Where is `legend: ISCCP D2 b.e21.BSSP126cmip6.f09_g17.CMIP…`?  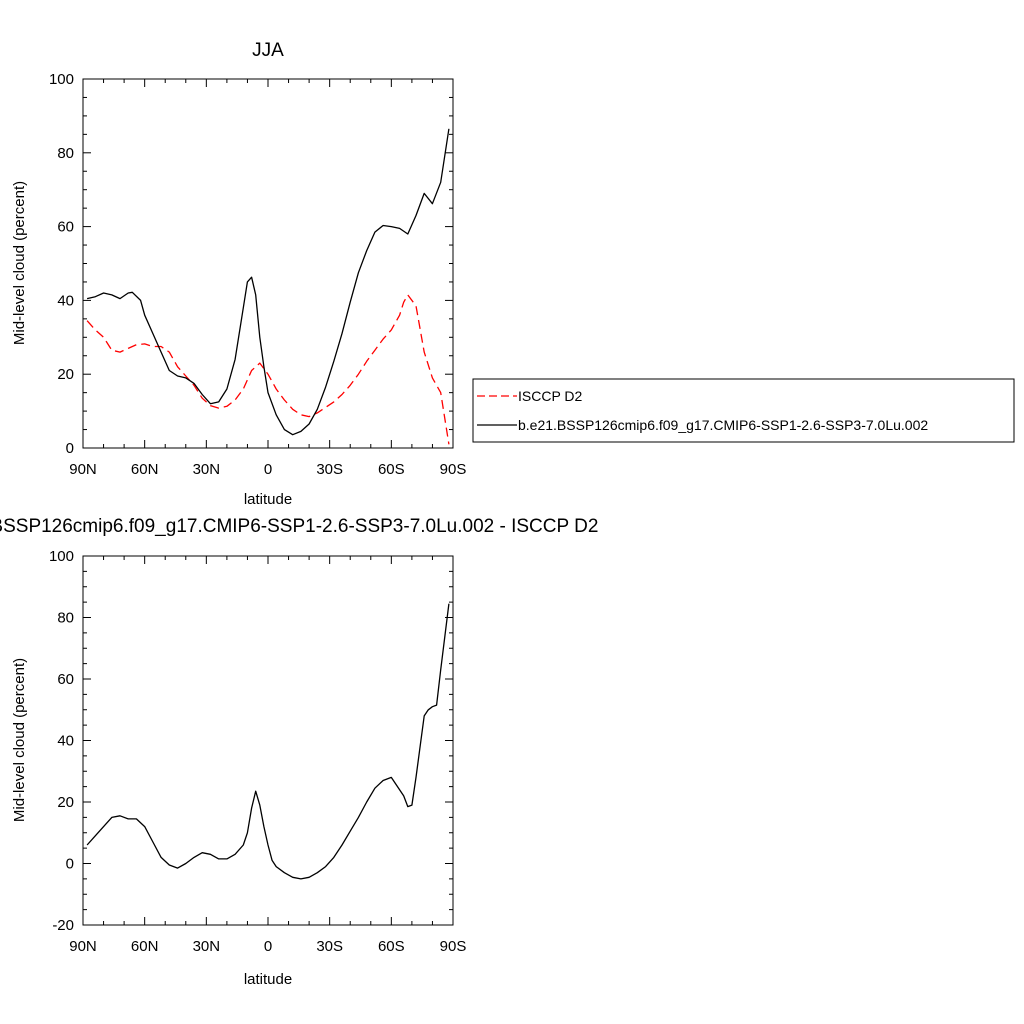
legend: ISCCP D2 b.e21.BSSP126cmip6.f09_g17.CMIP… is located at coordinates (743, 410).